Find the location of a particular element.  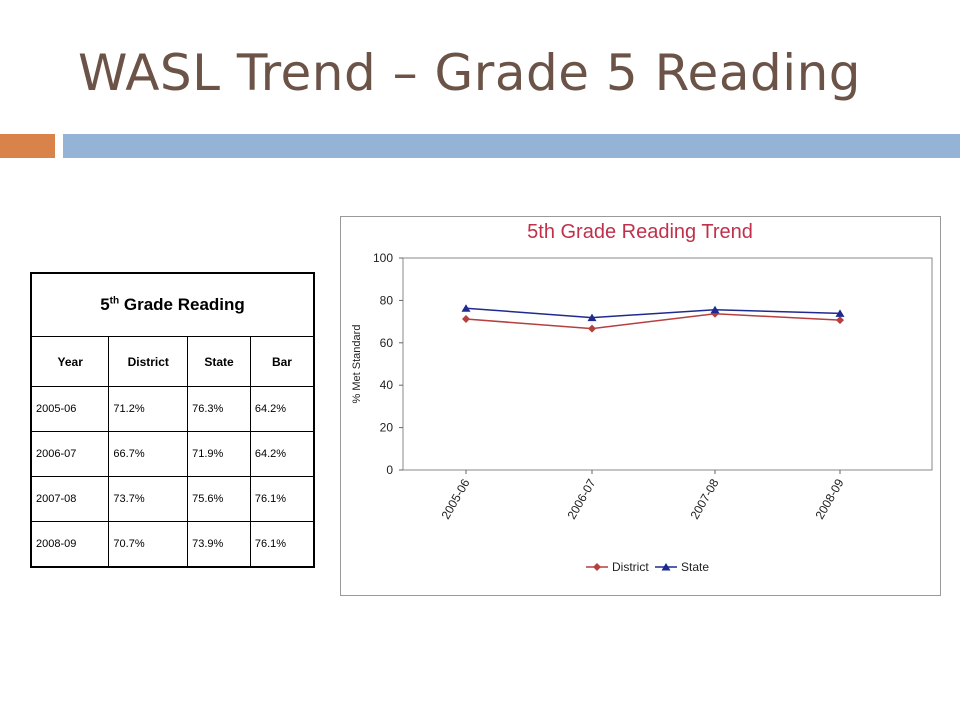

table-cell: 2005-06 is located at coordinates (70, 409).